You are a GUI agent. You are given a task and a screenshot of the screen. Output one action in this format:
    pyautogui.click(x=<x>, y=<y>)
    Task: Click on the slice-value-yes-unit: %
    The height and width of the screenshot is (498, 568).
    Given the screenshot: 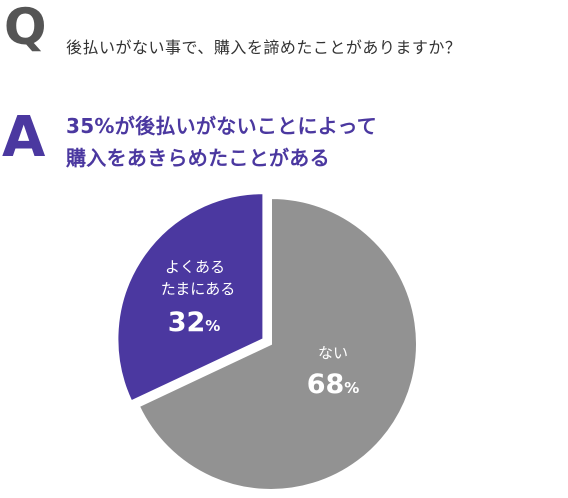 What is the action you would take?
    pyautogui.click(x=212, y=326)
    